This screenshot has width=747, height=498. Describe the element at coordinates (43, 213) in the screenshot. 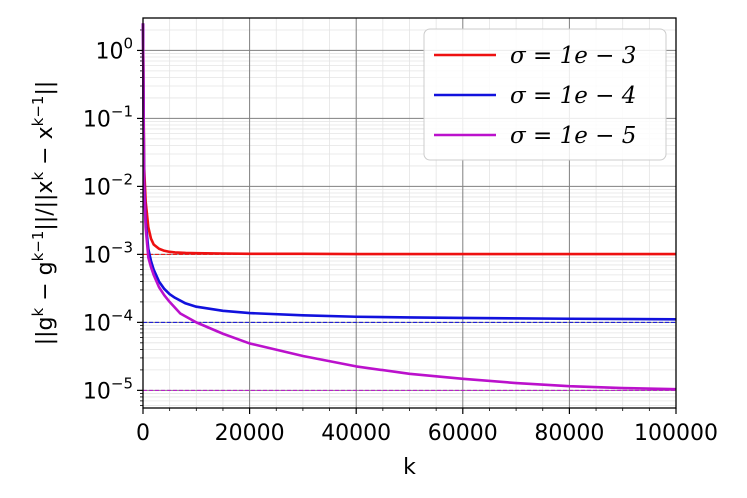

I see `y-axis-label: ||gk − gk−1||/||xk − xk−1||` at that location.